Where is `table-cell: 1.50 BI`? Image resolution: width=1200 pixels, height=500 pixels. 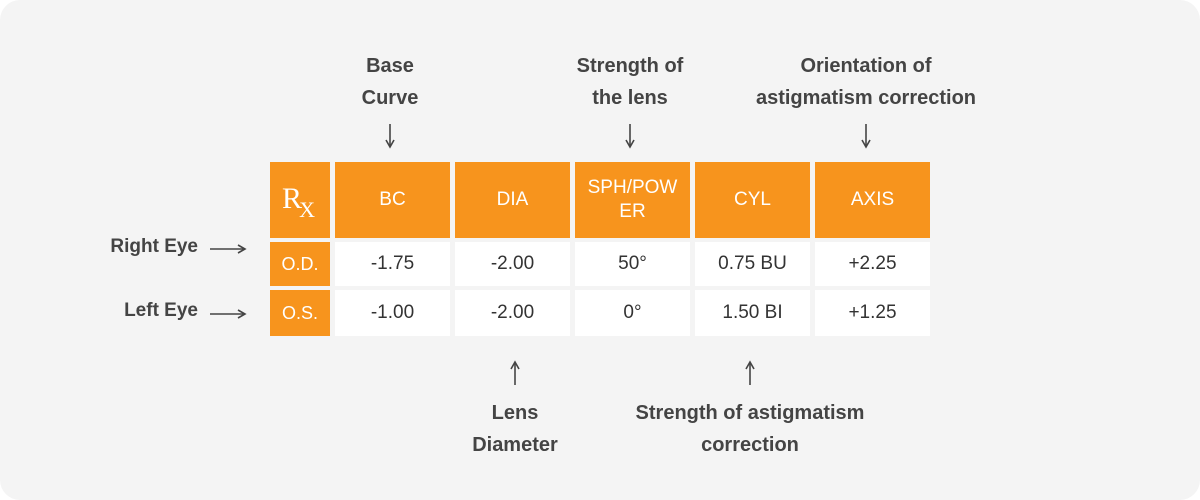
table-cell: 1.50 BI is located at coordinates (752, 313).